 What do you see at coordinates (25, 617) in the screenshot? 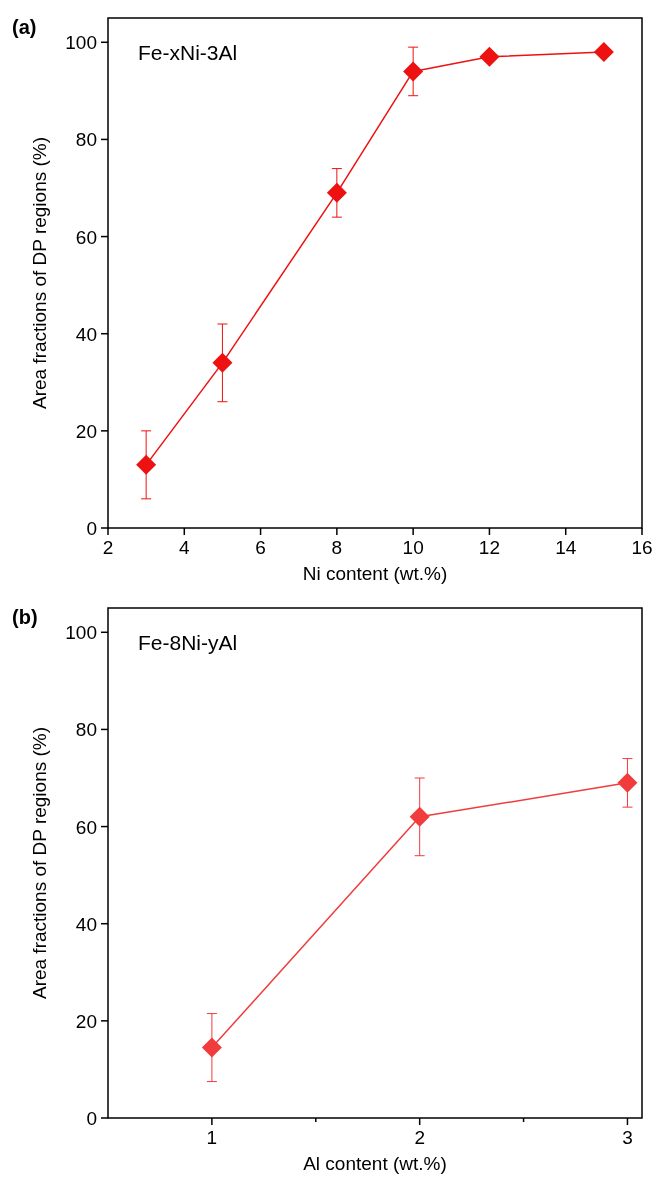
I see `text: (b)` at bounding box center [25, 617].